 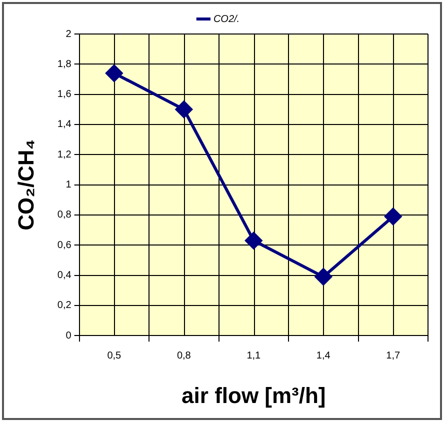 What do you see at coordinates (25, 184) in the screenshot?
I see `y-axis-title: CO₂/CH₄` at bounding box center [25, 184].